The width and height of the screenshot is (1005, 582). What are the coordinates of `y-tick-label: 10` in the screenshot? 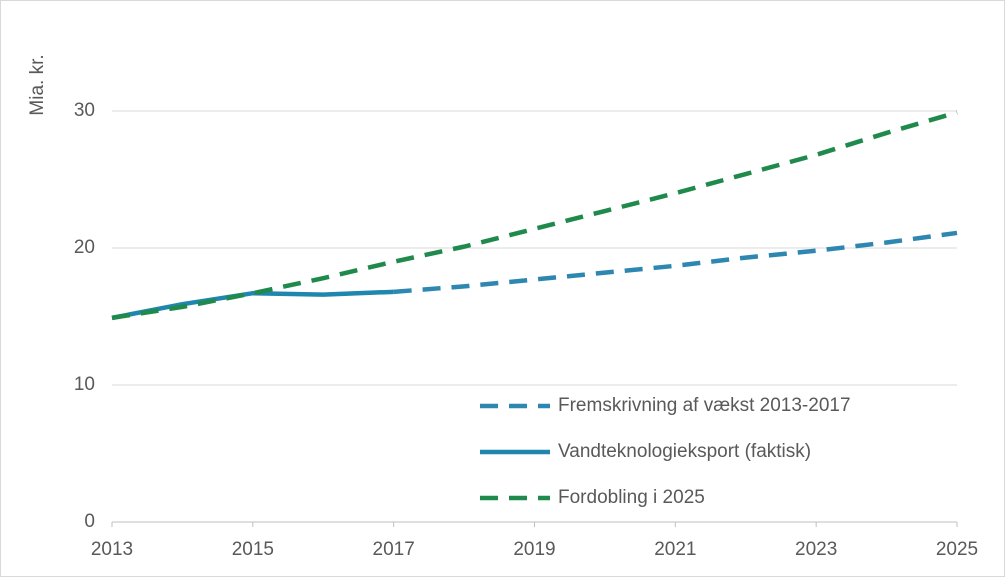 It's located at (84, 384).